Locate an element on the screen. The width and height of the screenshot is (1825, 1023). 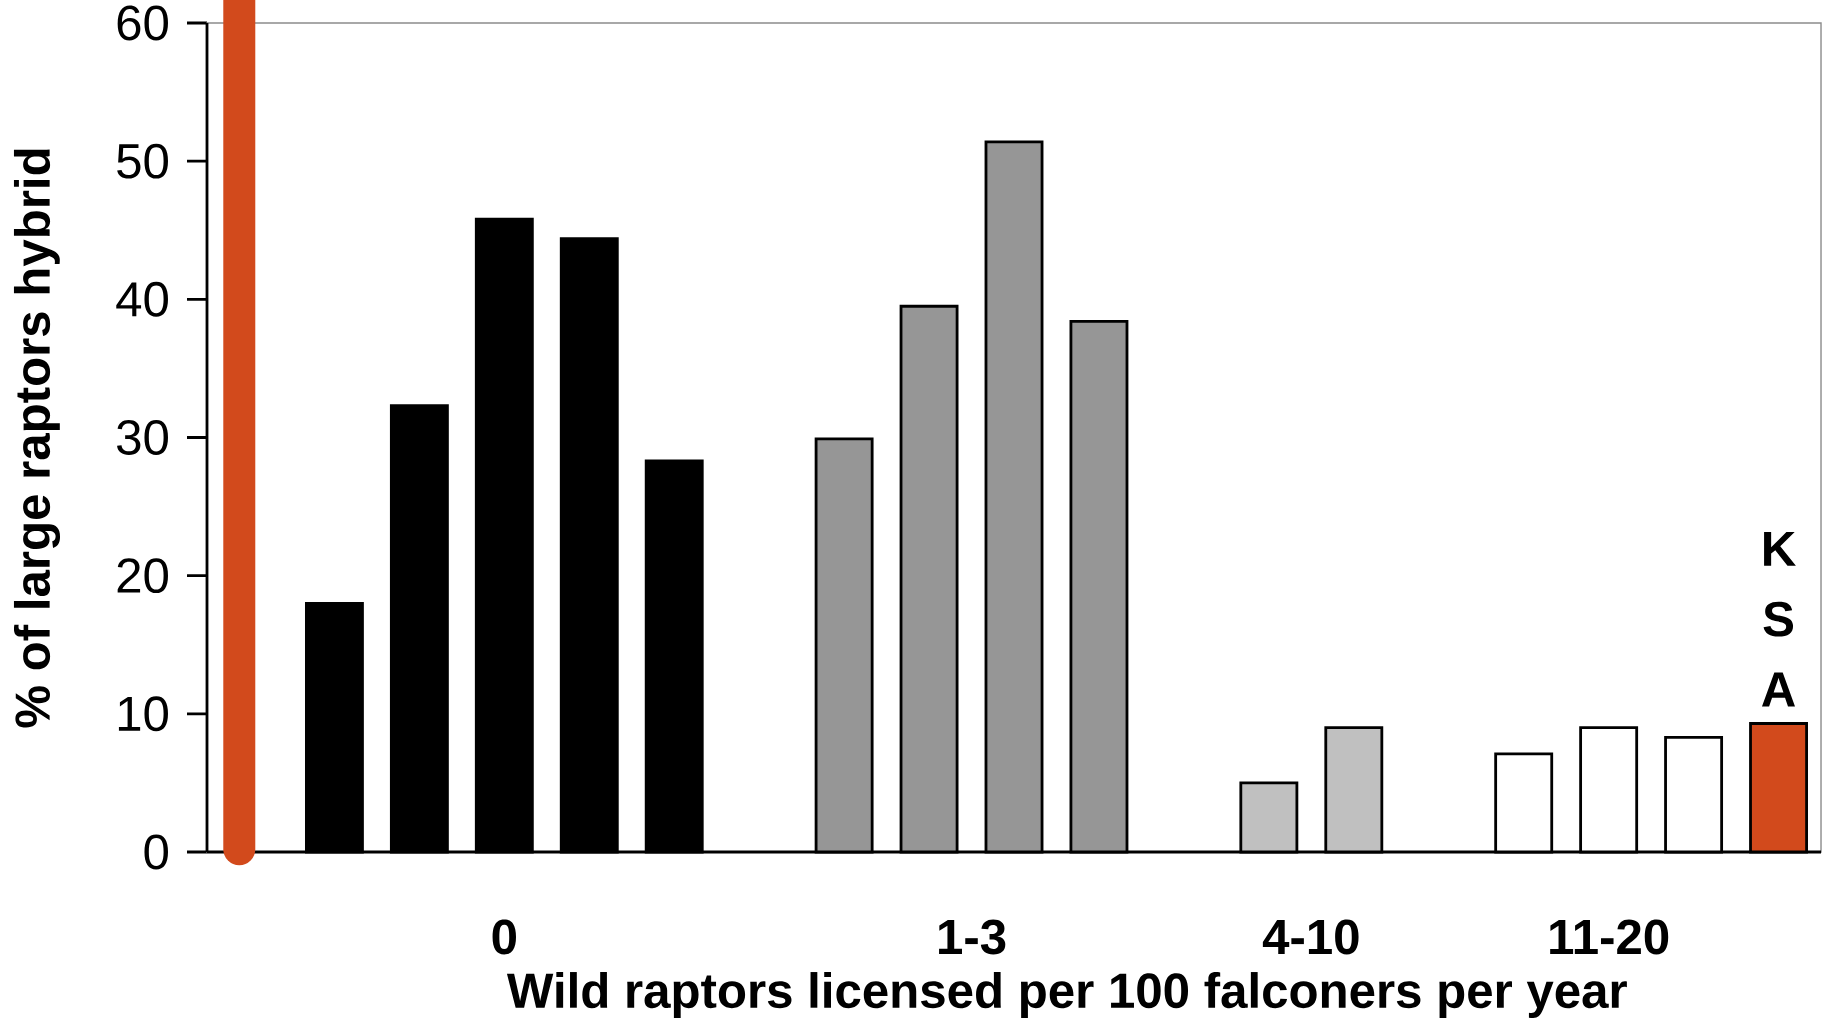
y-axis-title: % of large raptors hybrid is located at coordinates (37, 438).